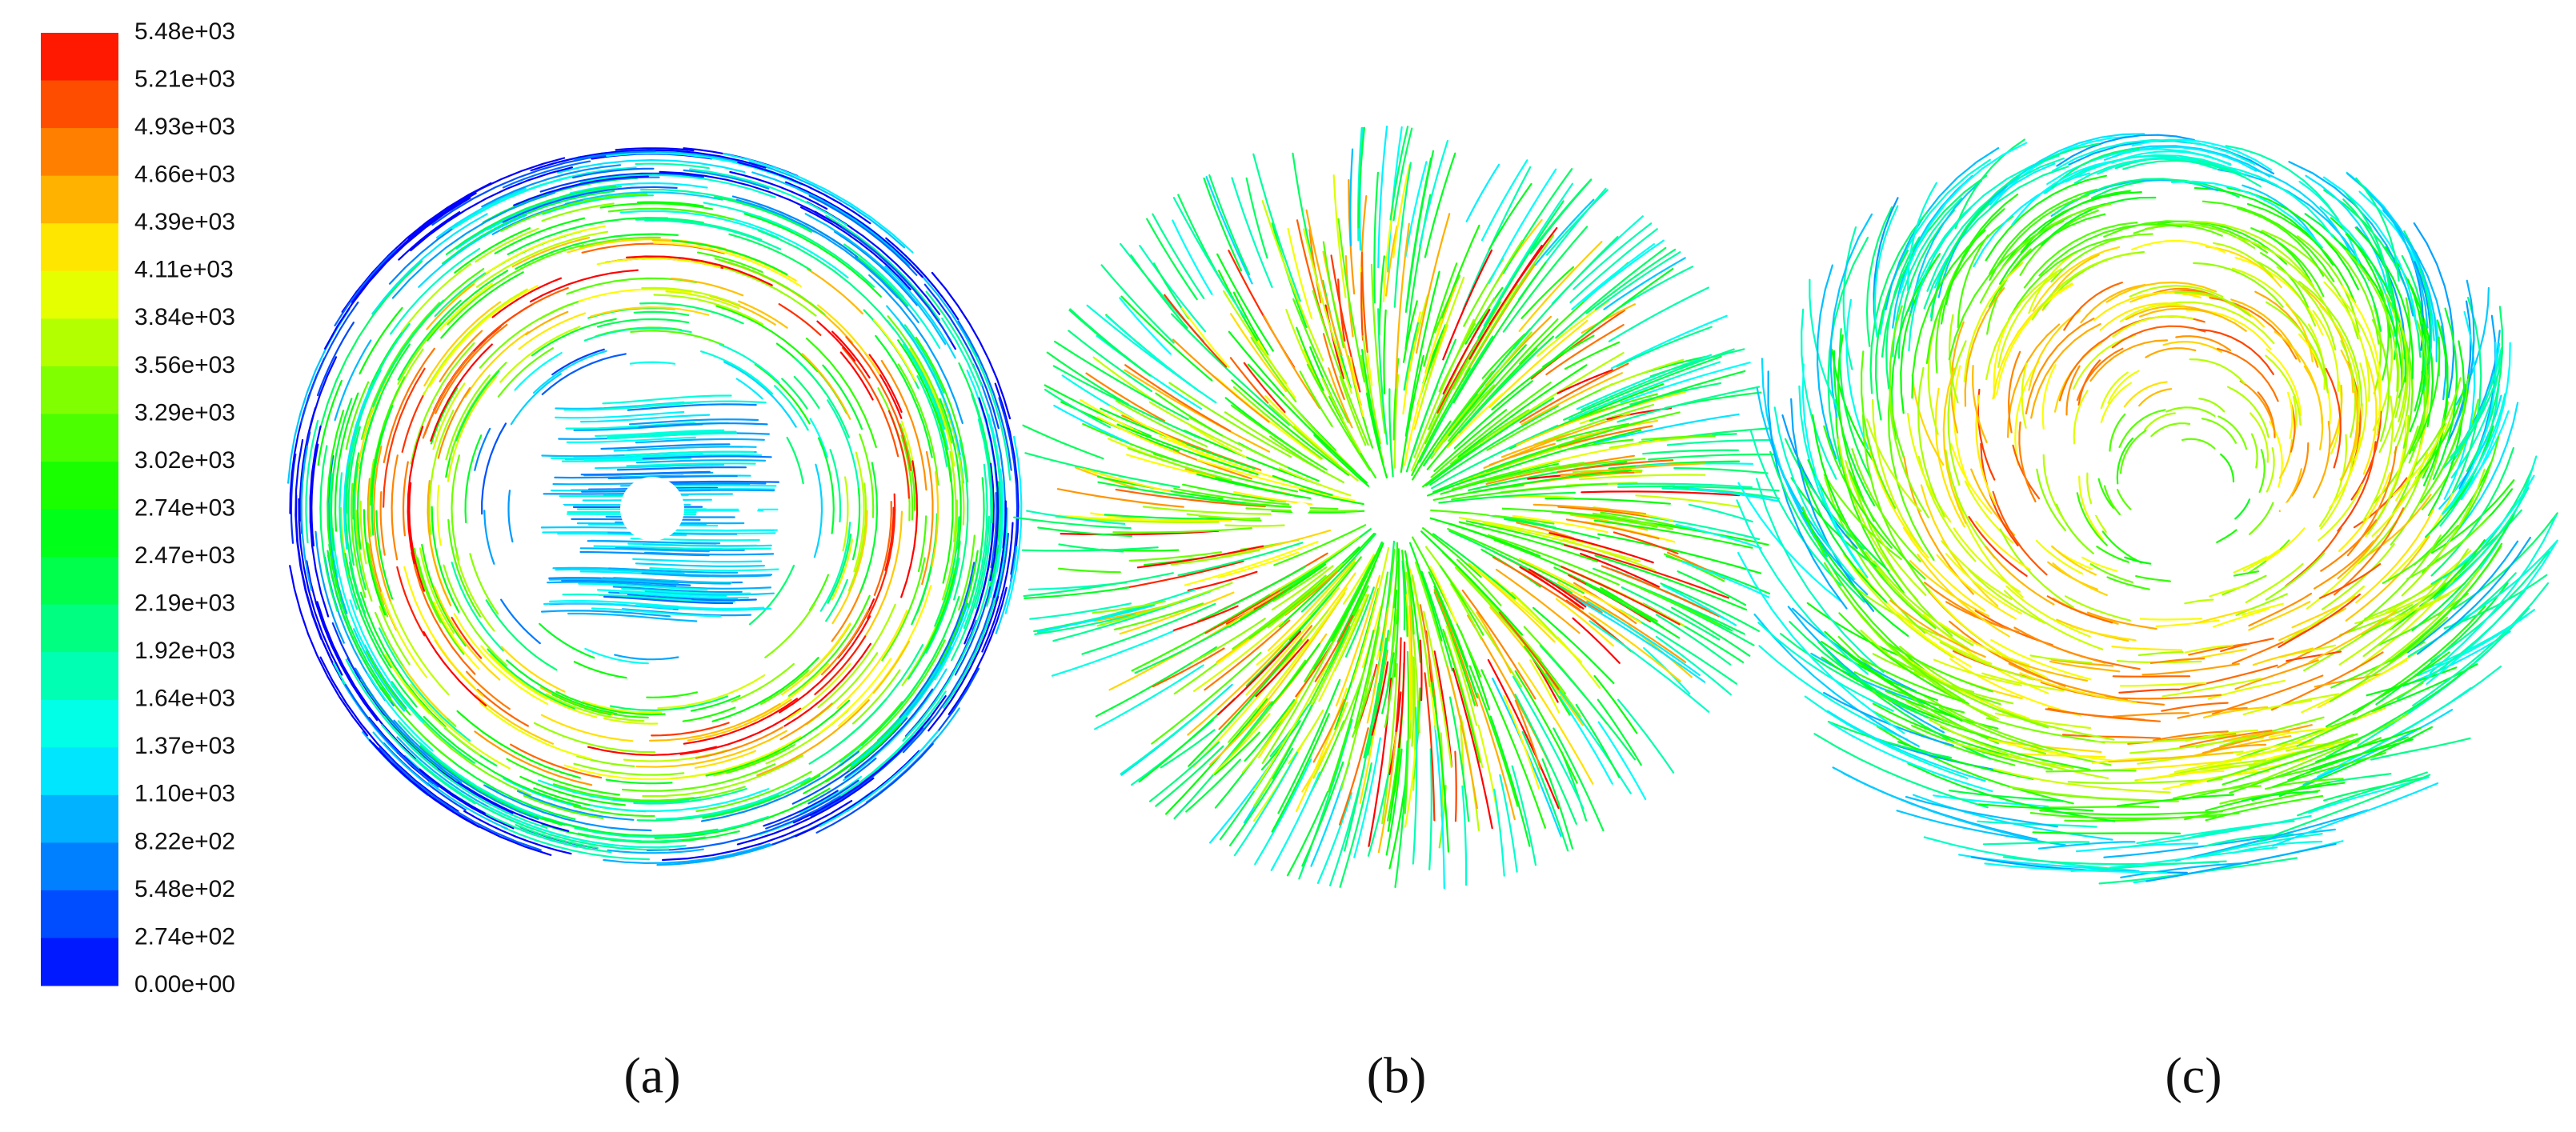 The image size is (2576, 1132). I want to click on panel-label: (a), so click(651, 1075).